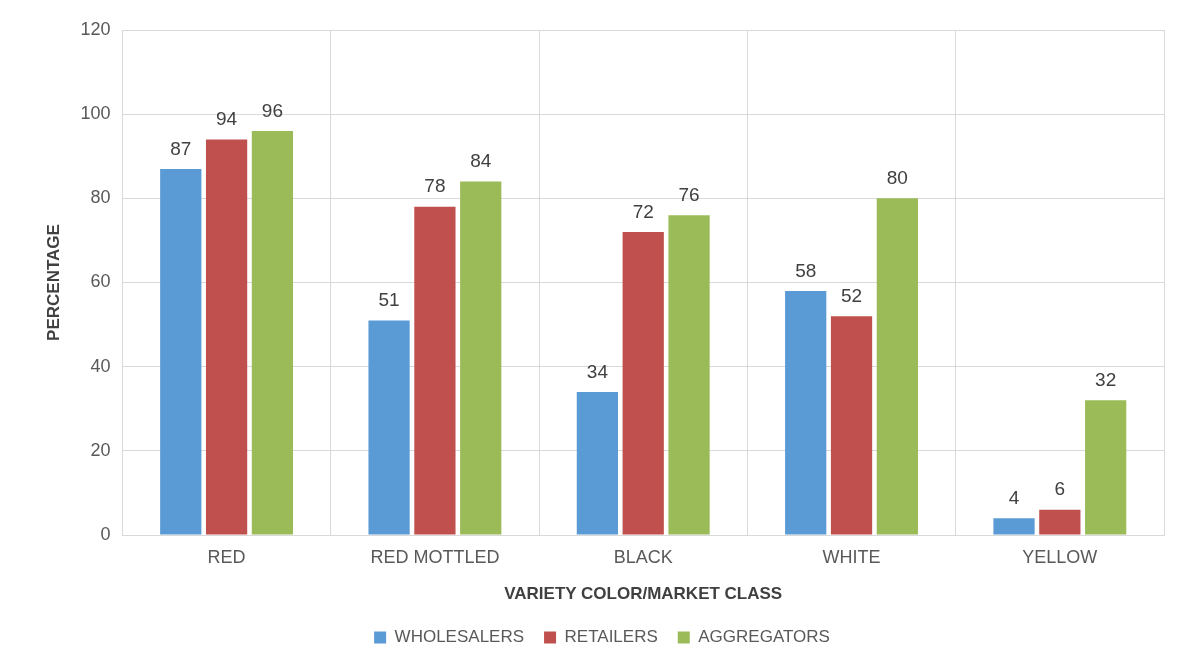 This screenshot has width=1184, height=671. I want to click on y-tick-label: 40, so click(100, 365).